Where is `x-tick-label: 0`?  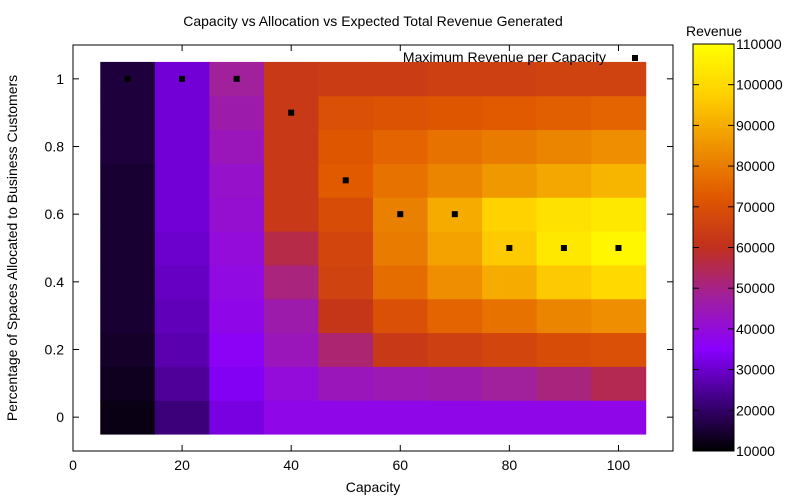 x-tick-label: 0 is located at coordinates (73, 465).